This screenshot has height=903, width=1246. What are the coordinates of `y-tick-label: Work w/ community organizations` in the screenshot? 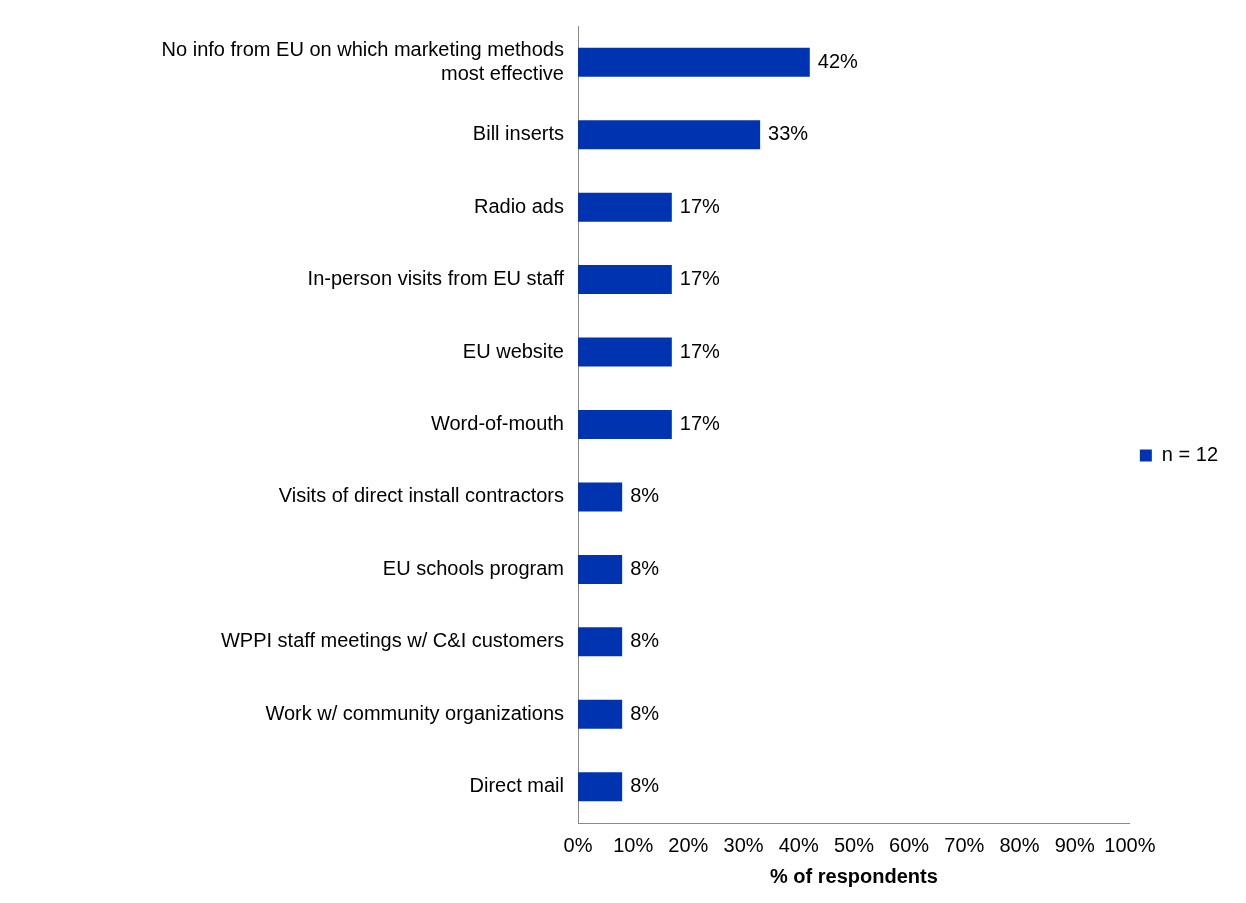 It's located at (414, 712).